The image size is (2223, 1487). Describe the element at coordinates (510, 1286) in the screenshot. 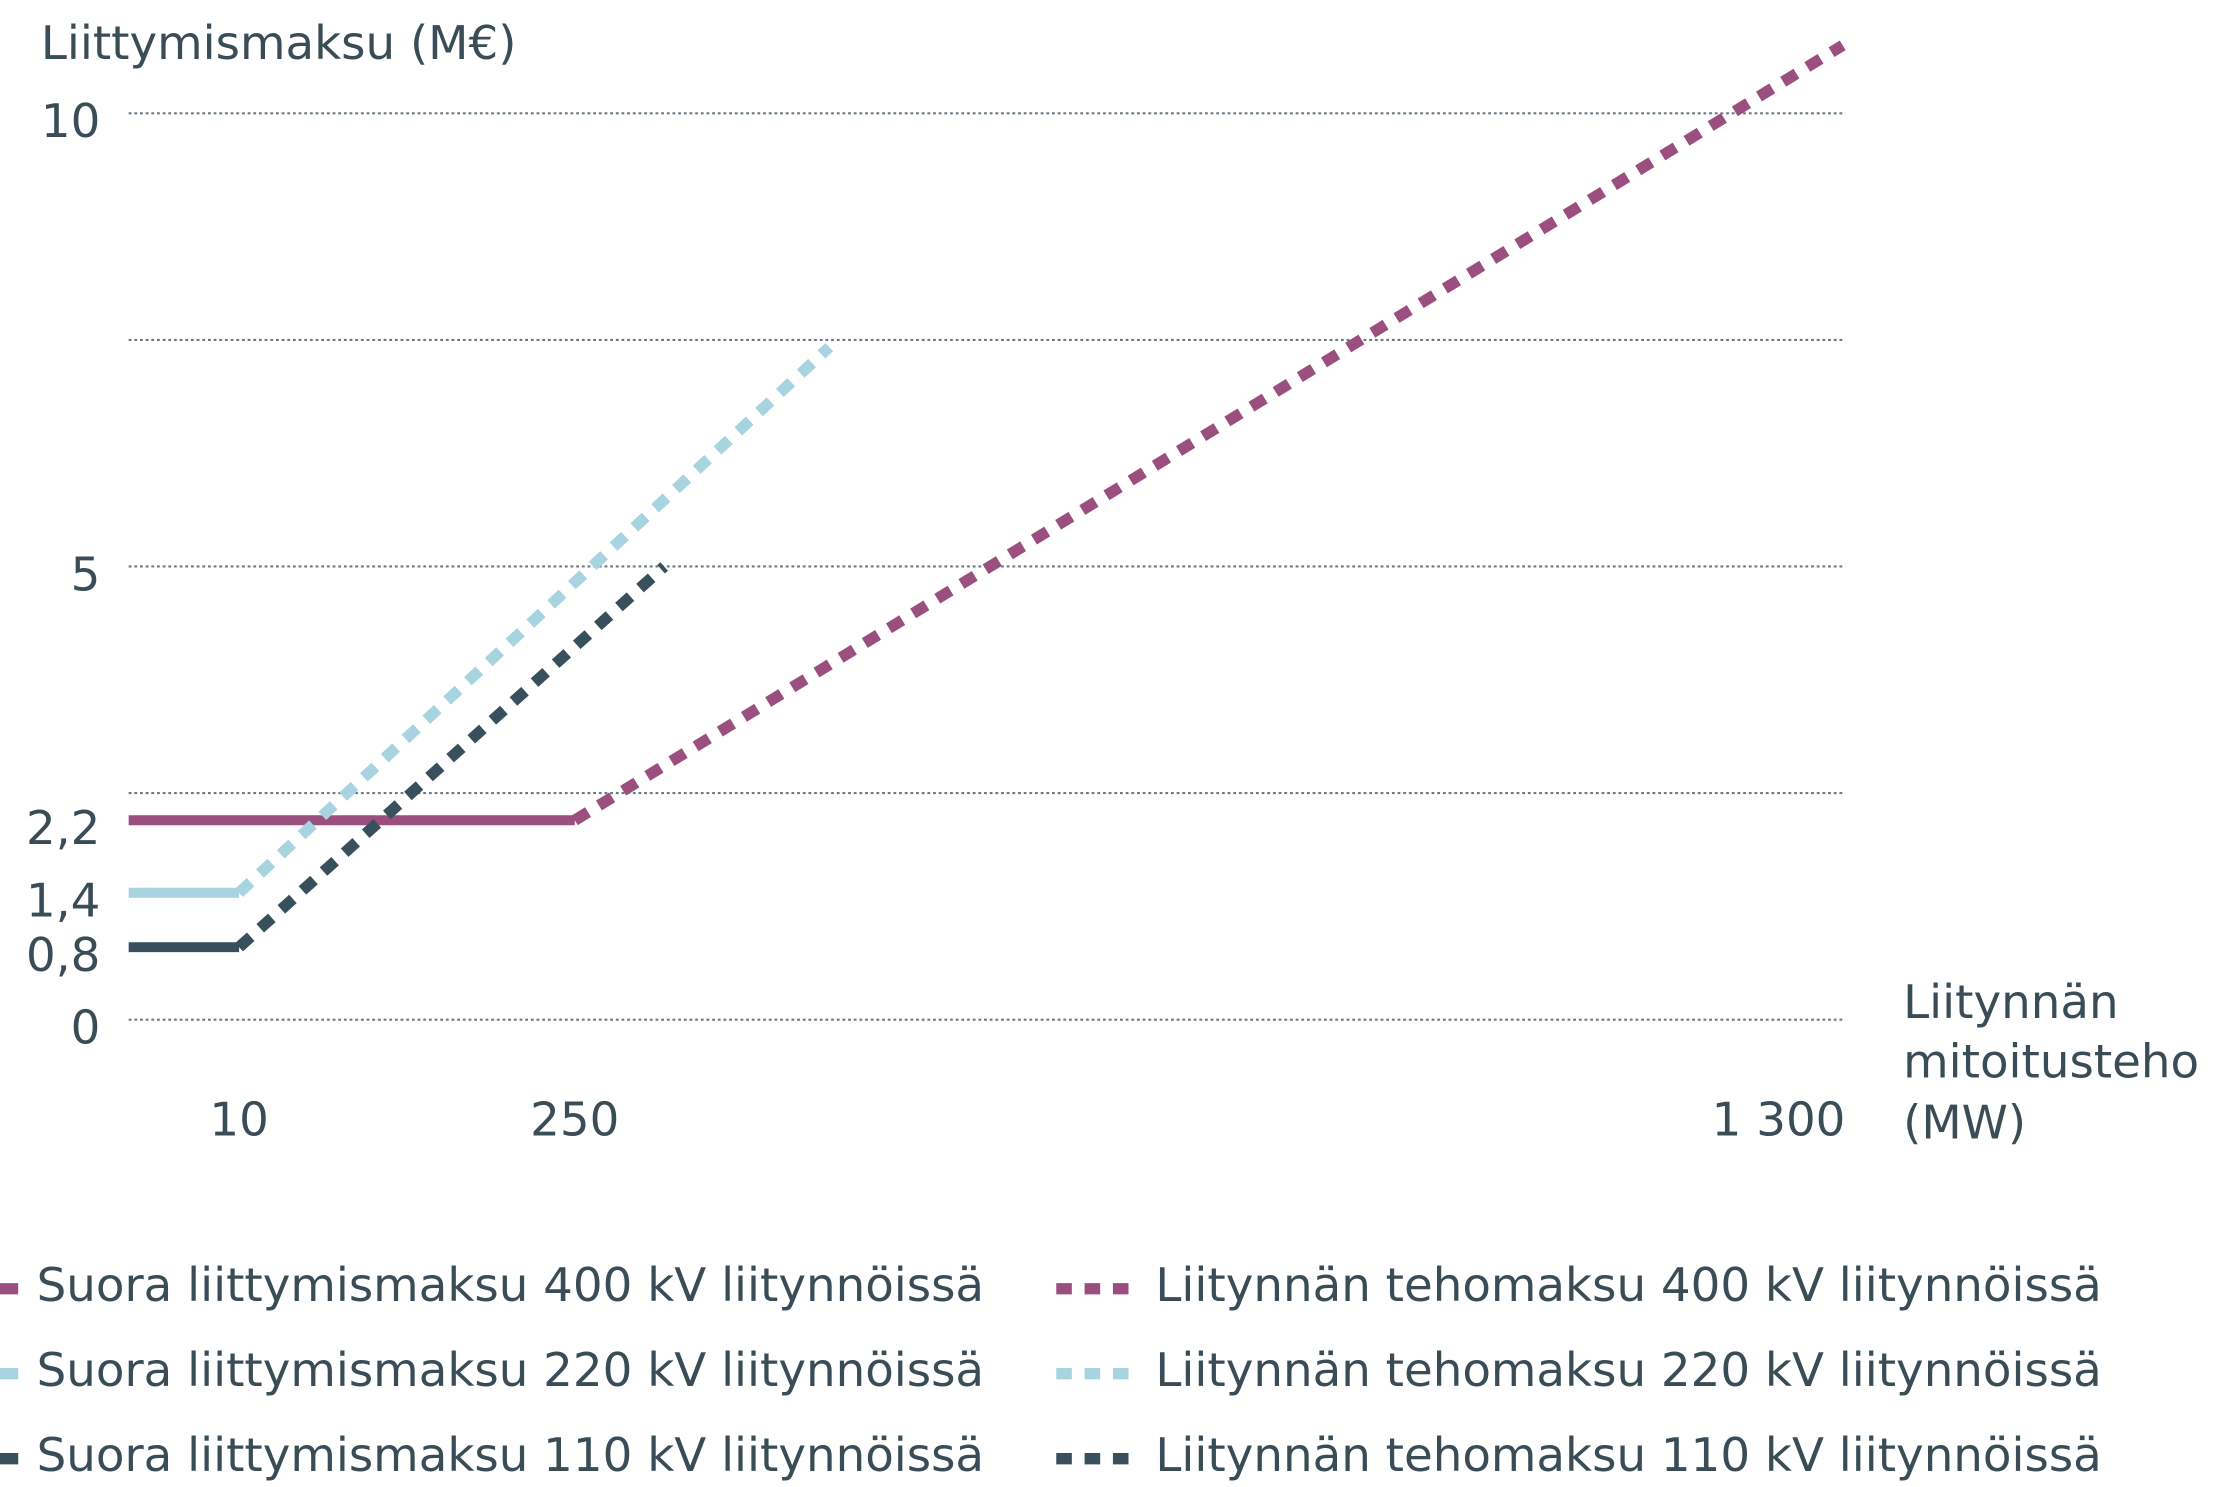

I see `legend-label: Suora liittymismaksu 400 kV liitynnöissä` at that location.